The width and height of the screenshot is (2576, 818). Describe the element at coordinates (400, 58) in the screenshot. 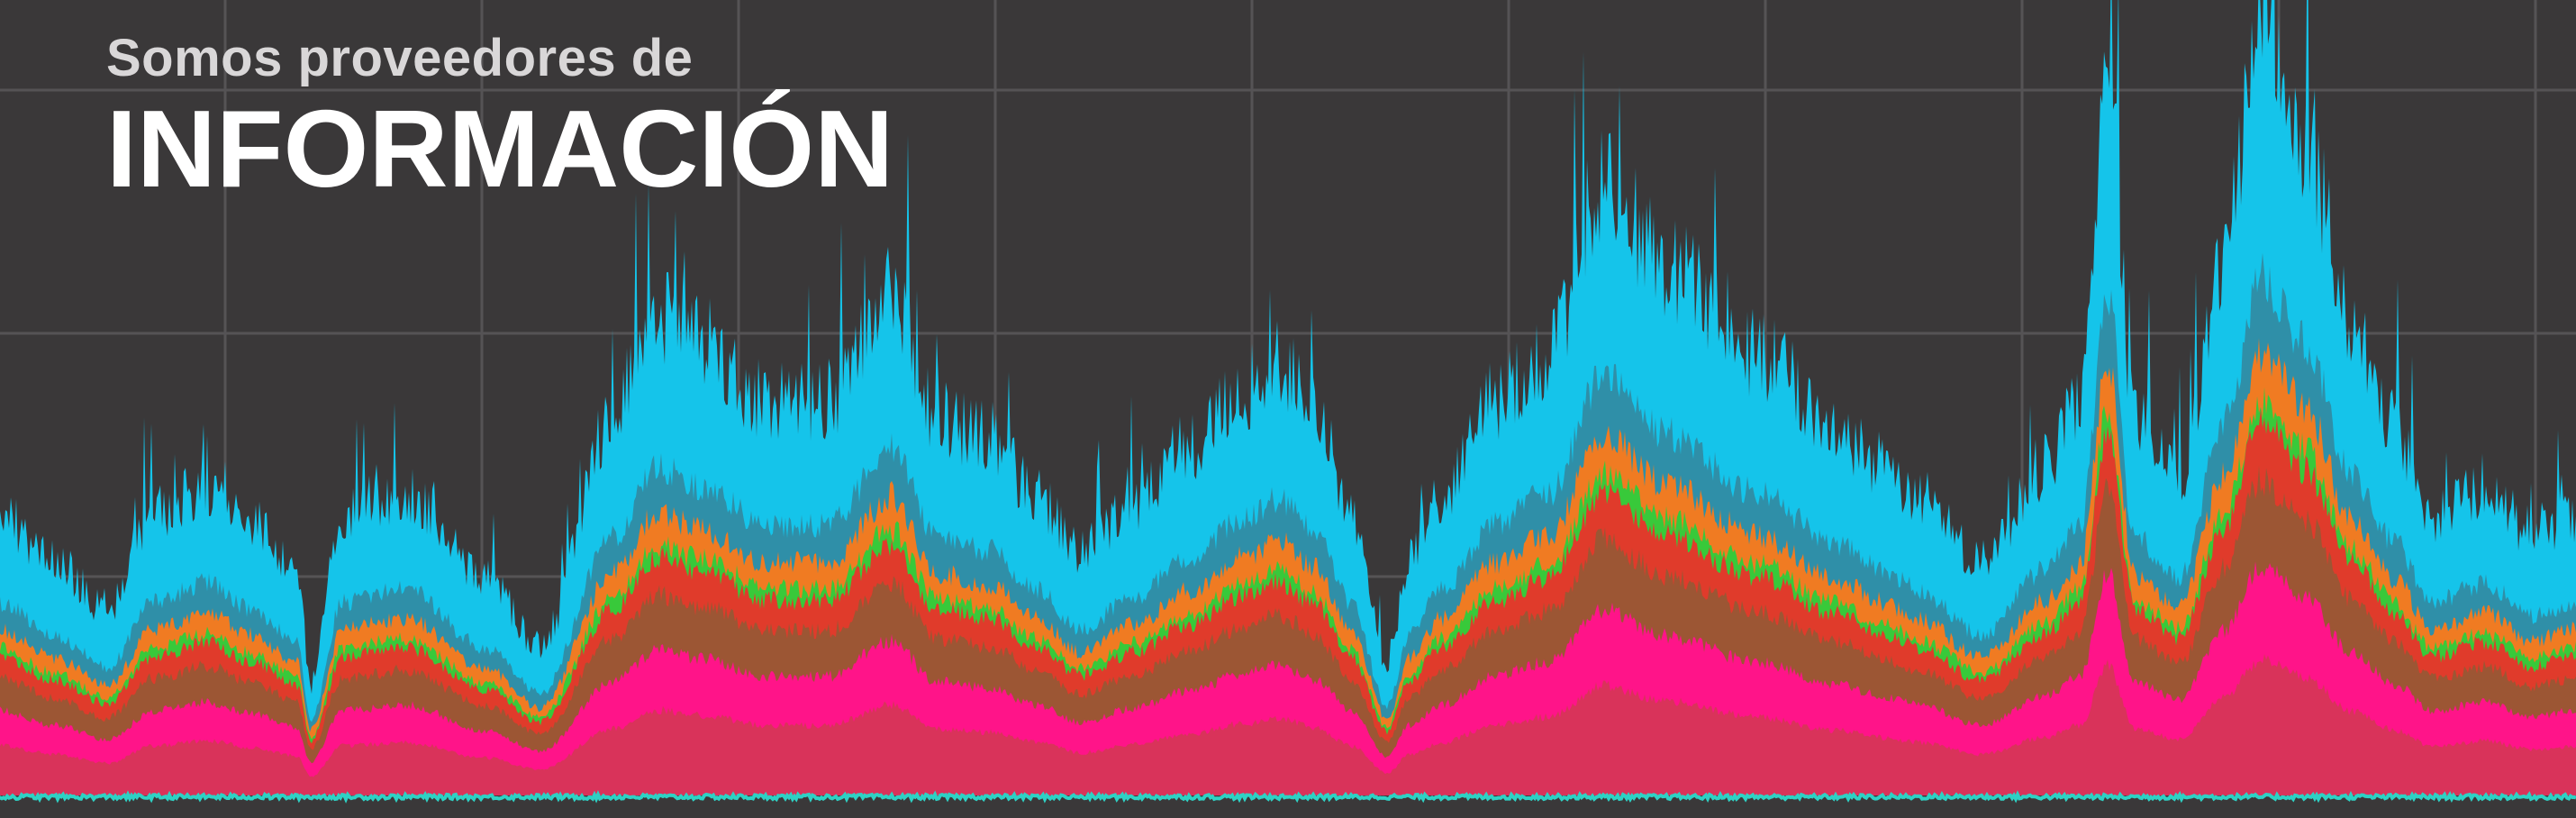

I see `banner-subtitle: Somos proveedores de` at that location.